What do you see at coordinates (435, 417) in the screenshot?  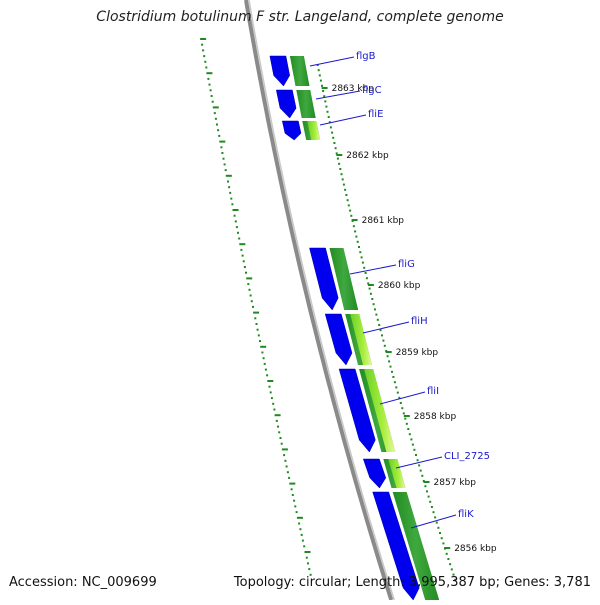 I see `tick-label: 2858 kbp` at bounding box center [435, 417].